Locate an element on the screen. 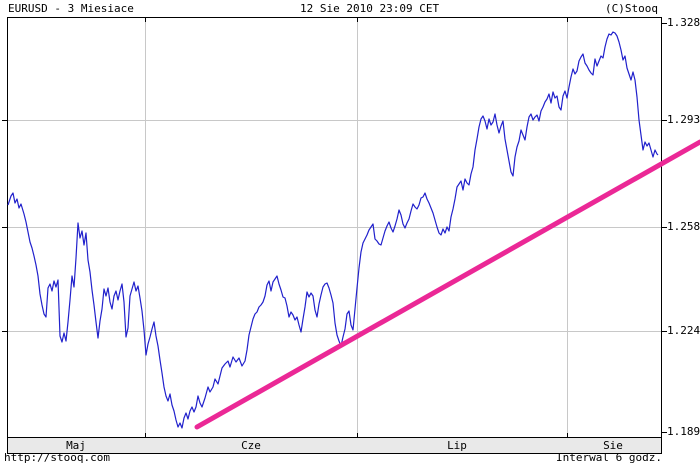 The width and height of the screenshot is (700, 466). chart-title: EURUSD - 3 Miesiace is located at coordinates (71, 8).